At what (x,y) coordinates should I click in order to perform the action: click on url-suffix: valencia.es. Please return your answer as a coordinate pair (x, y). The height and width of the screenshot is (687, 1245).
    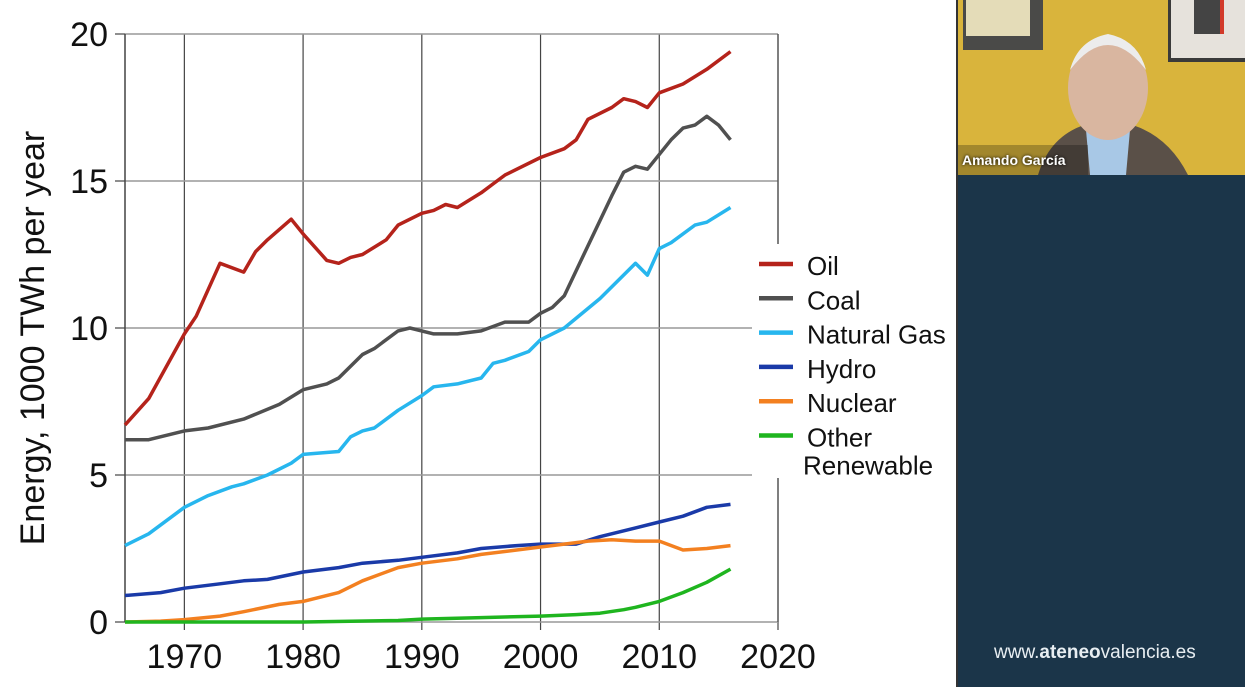
    Looking at the image, I should click on (1148, 652).